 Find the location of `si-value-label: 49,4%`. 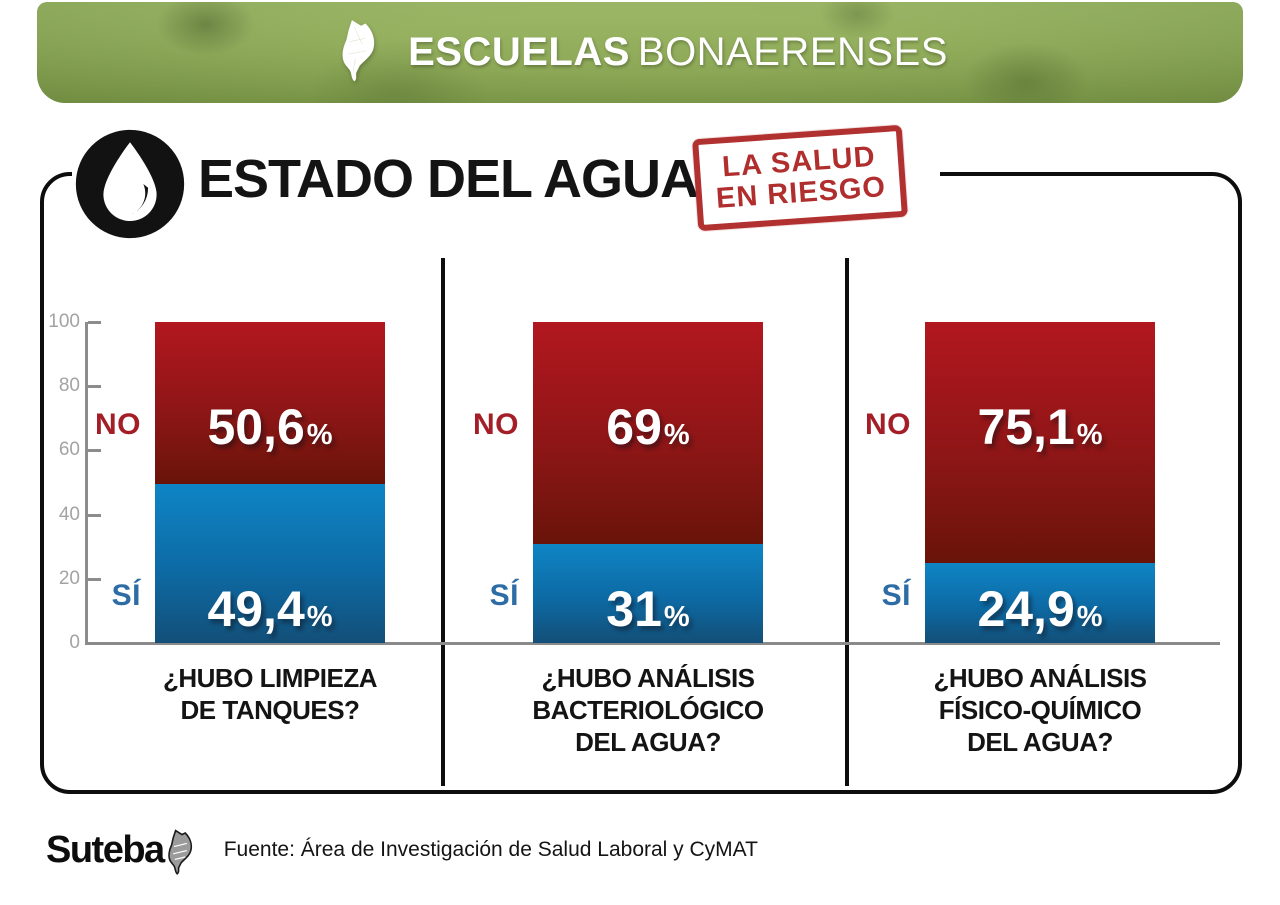

si-value-label: 49,4% is located at coordinates (270, 609).